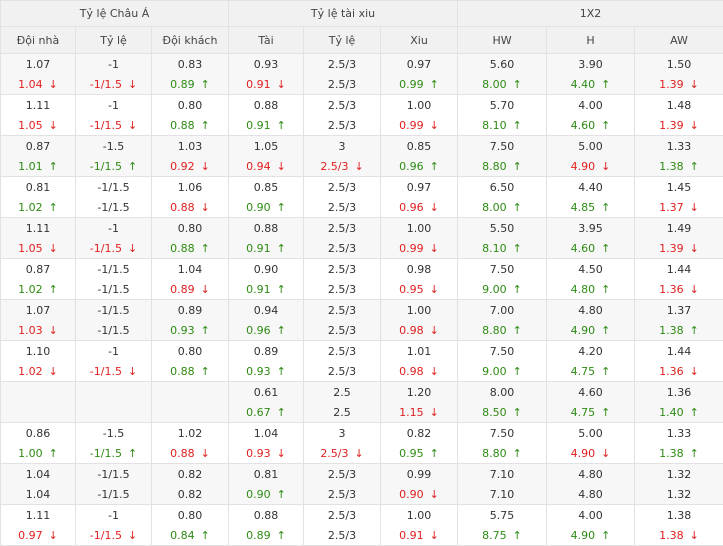 This screenshot has width=723, height=546. I want to click on opening-odds: 1.49, so click(679, 228).